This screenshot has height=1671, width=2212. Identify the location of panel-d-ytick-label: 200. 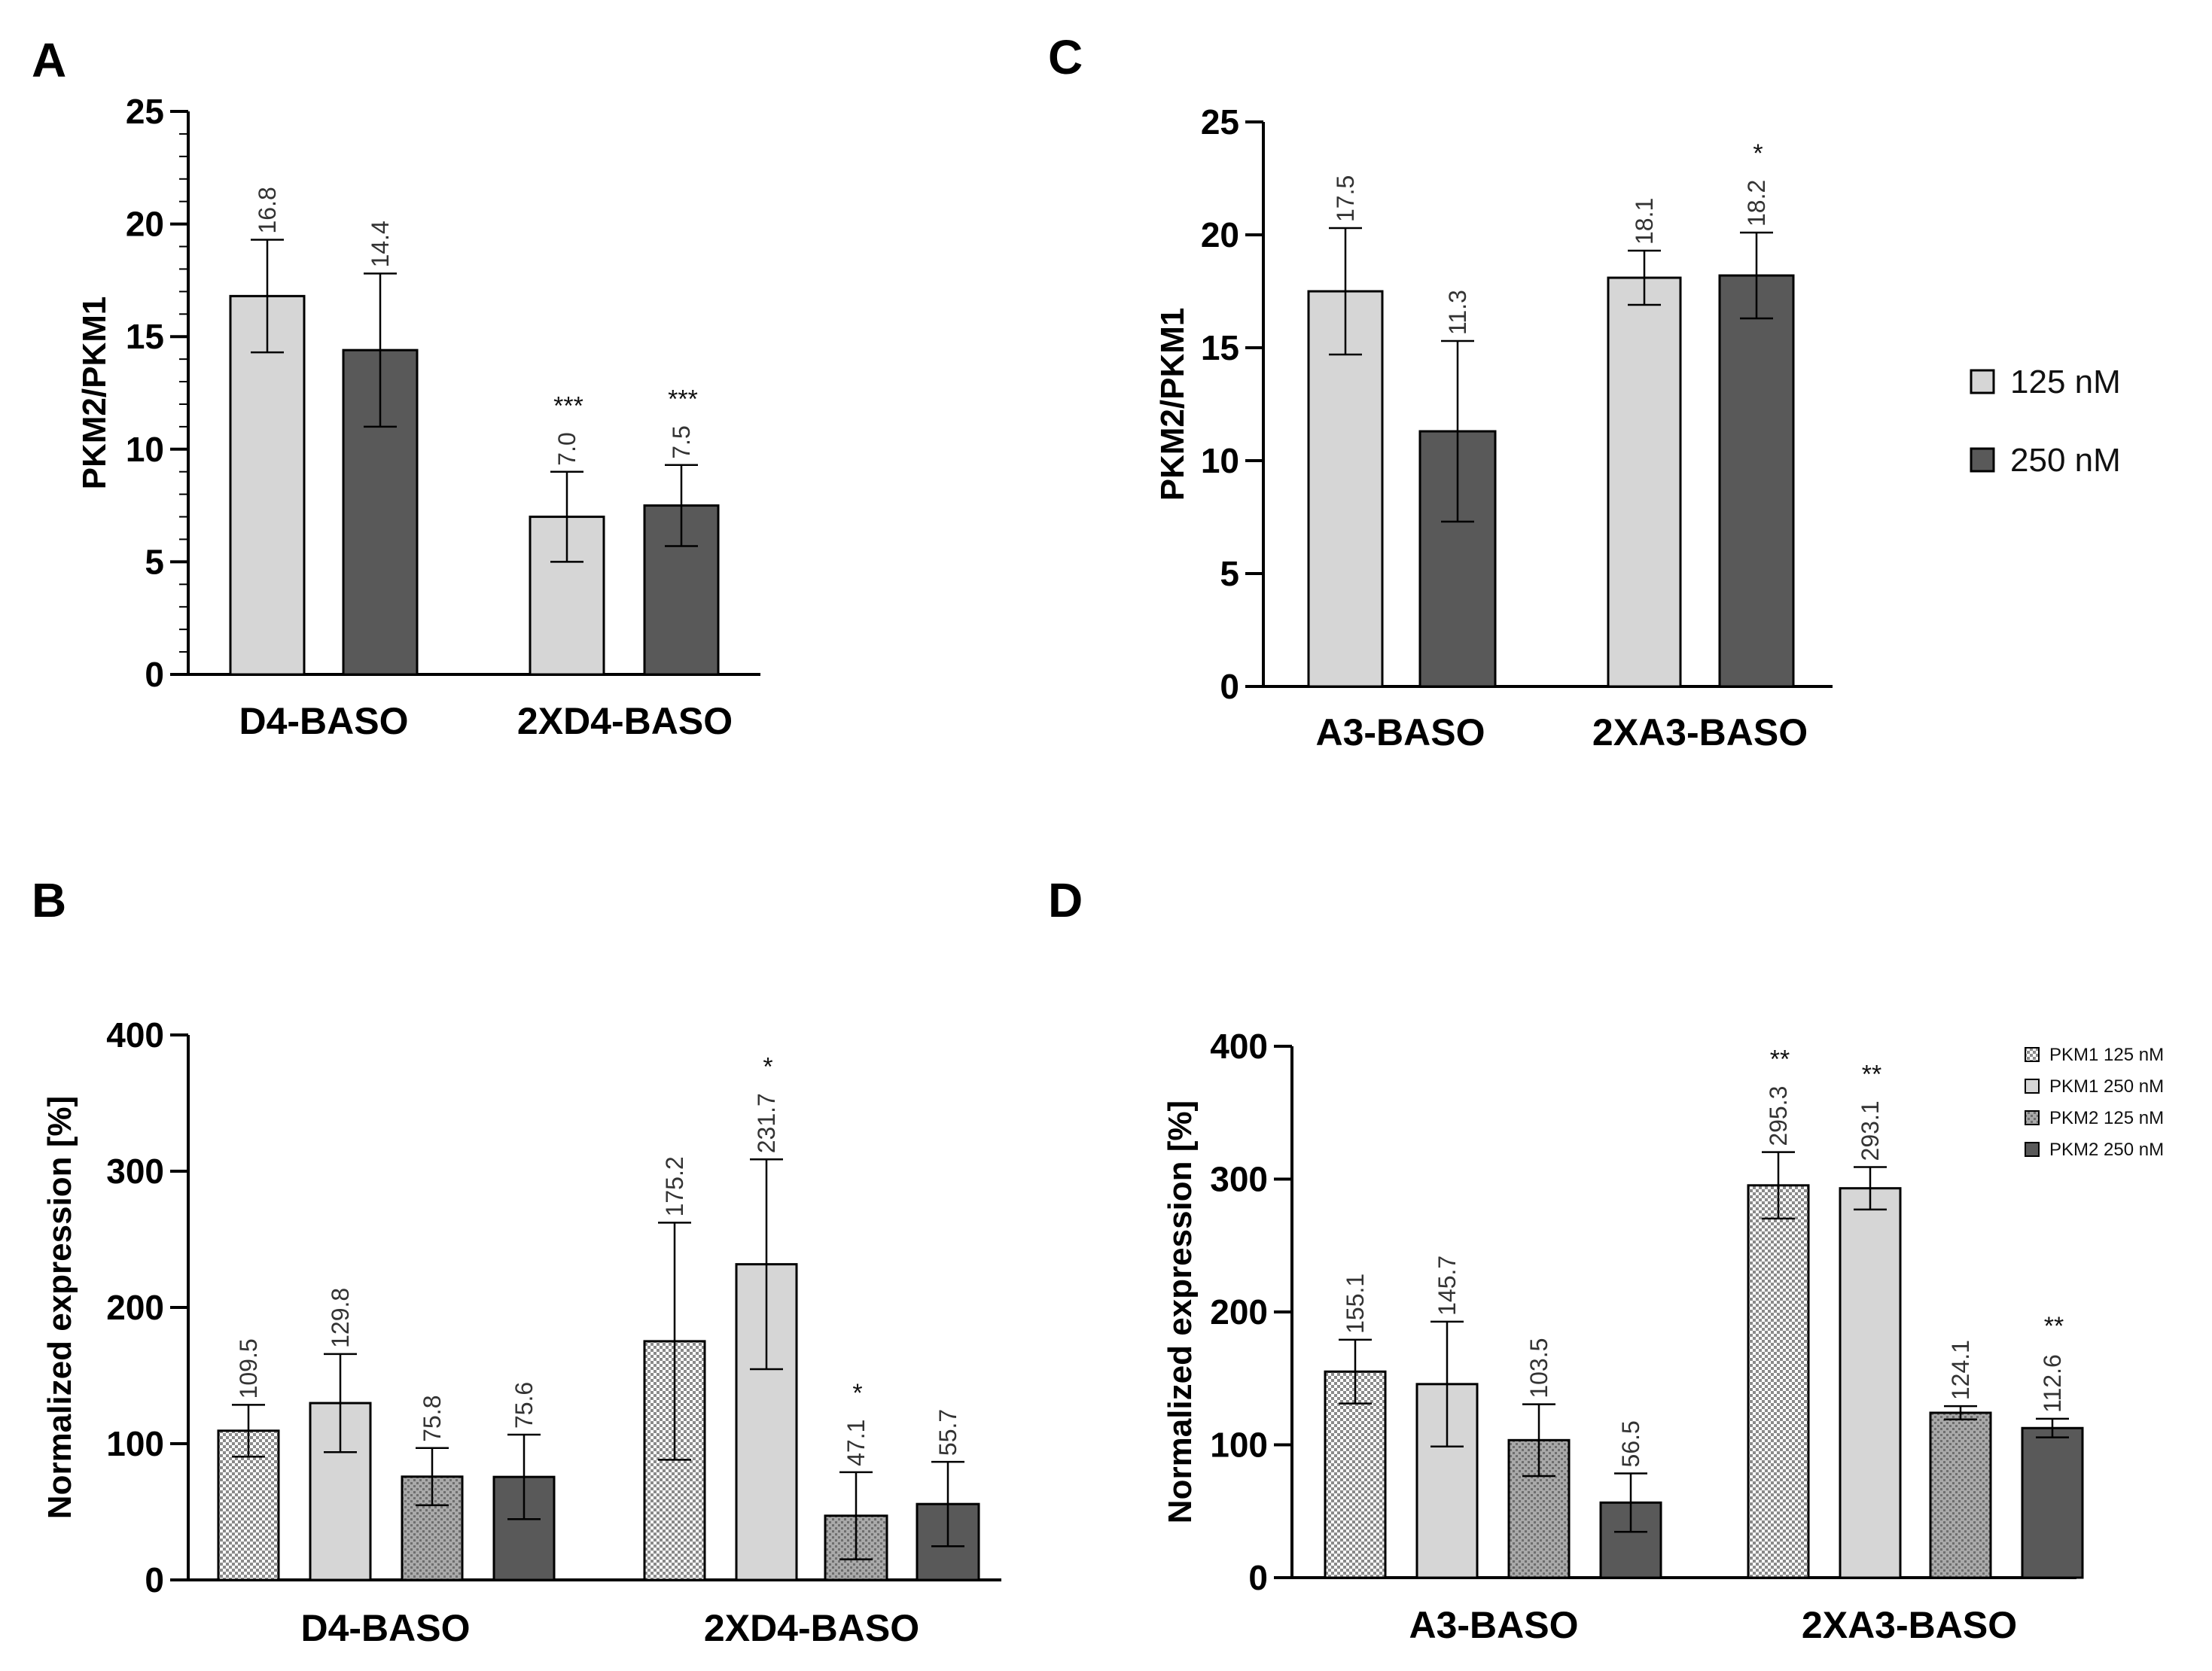
(1239, 1312).